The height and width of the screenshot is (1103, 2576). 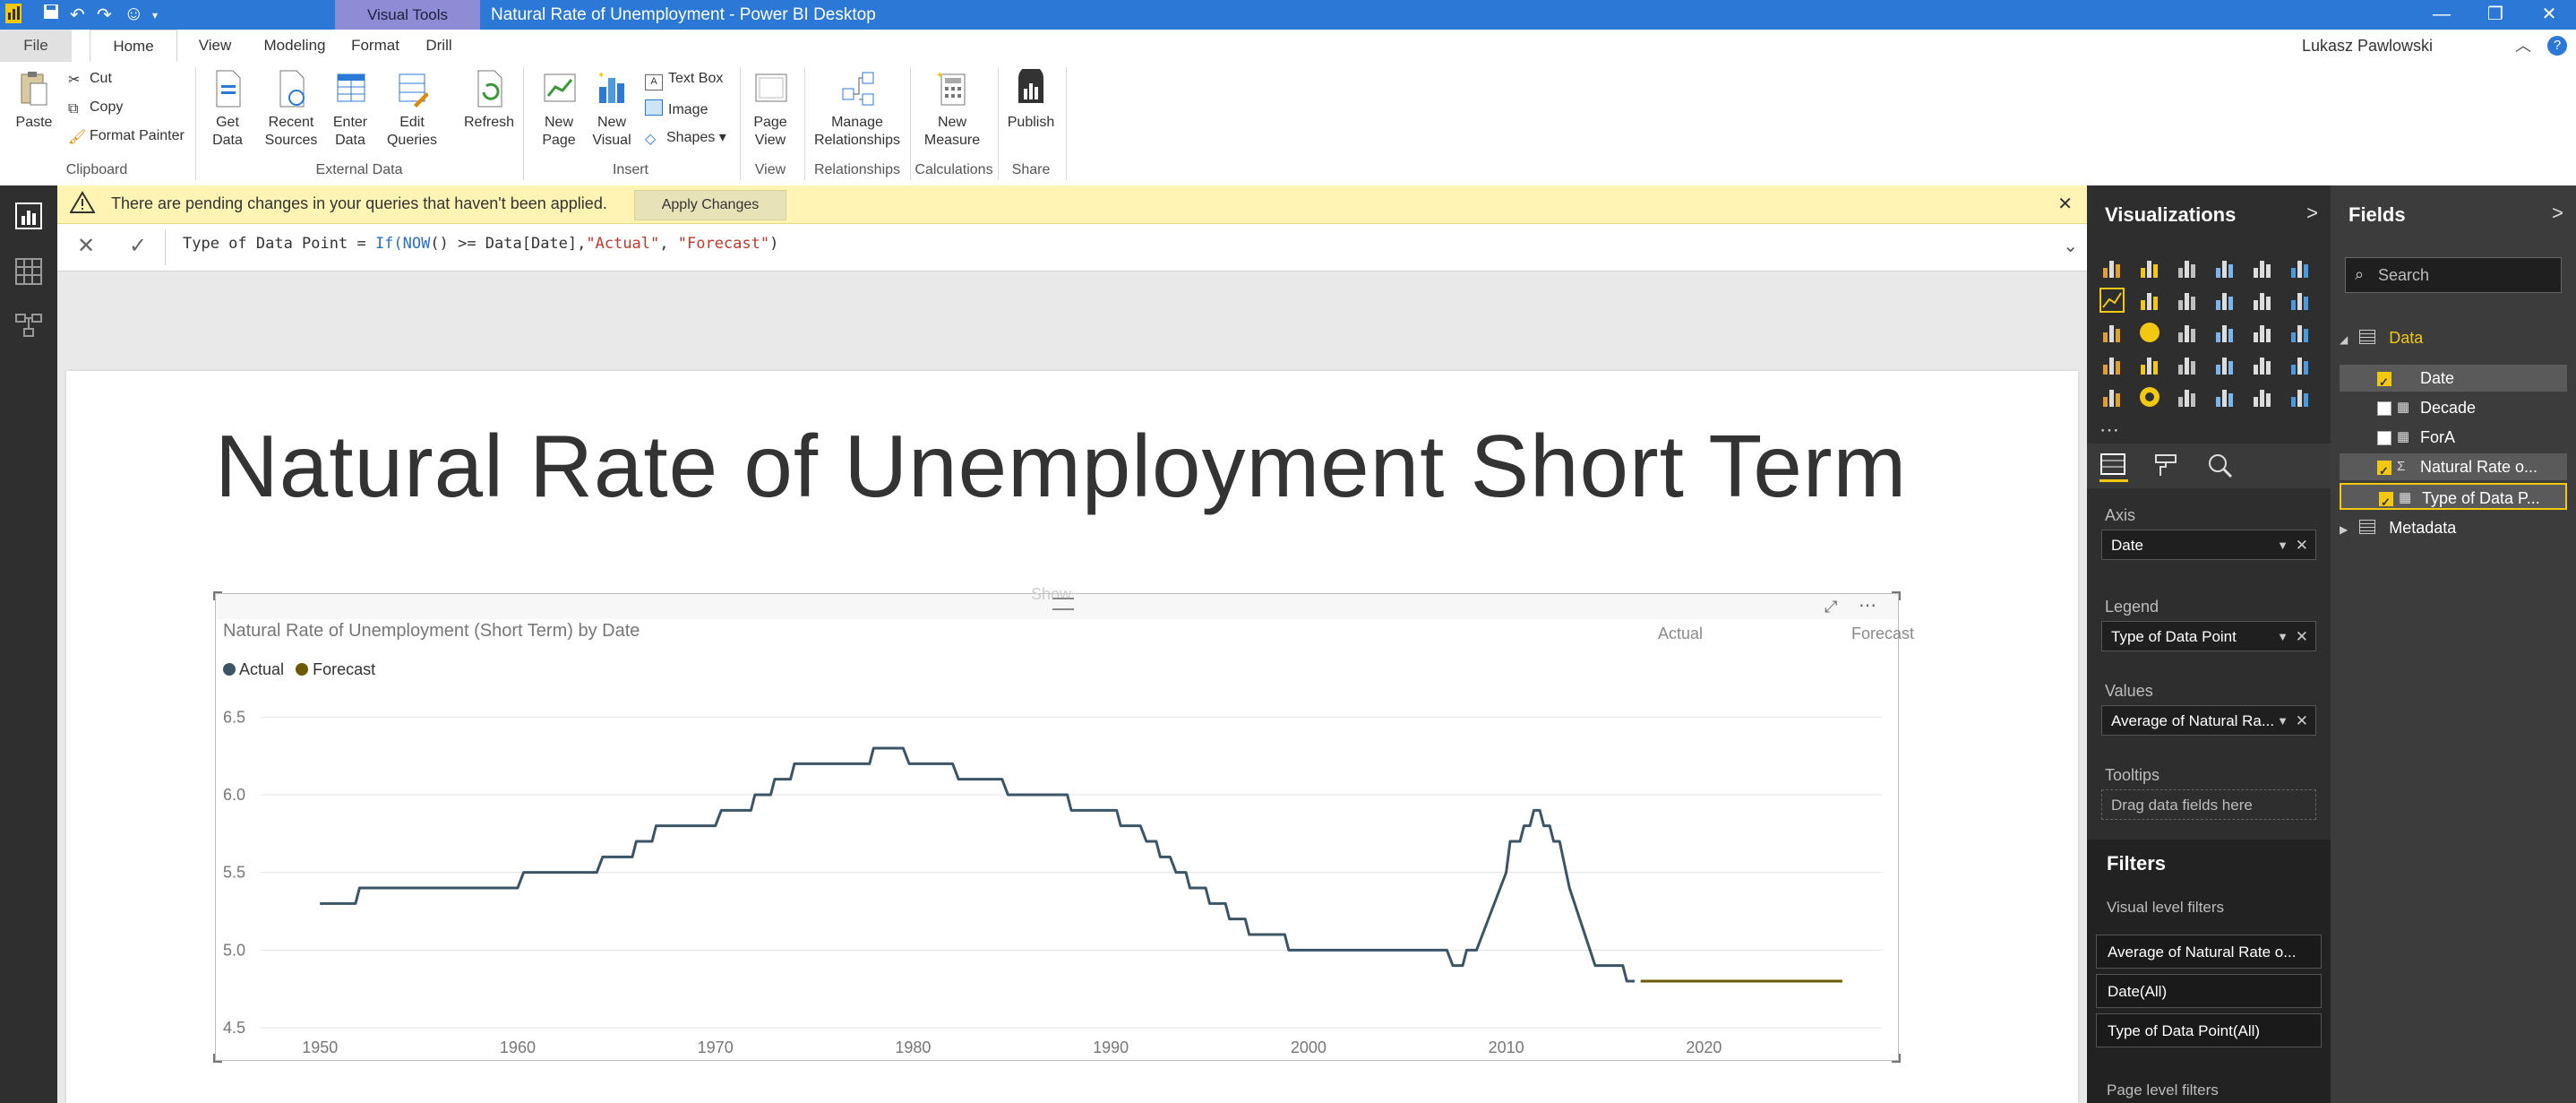 I want to click on apply-changes-button: Apply Changes, so click(x=710, y=205).